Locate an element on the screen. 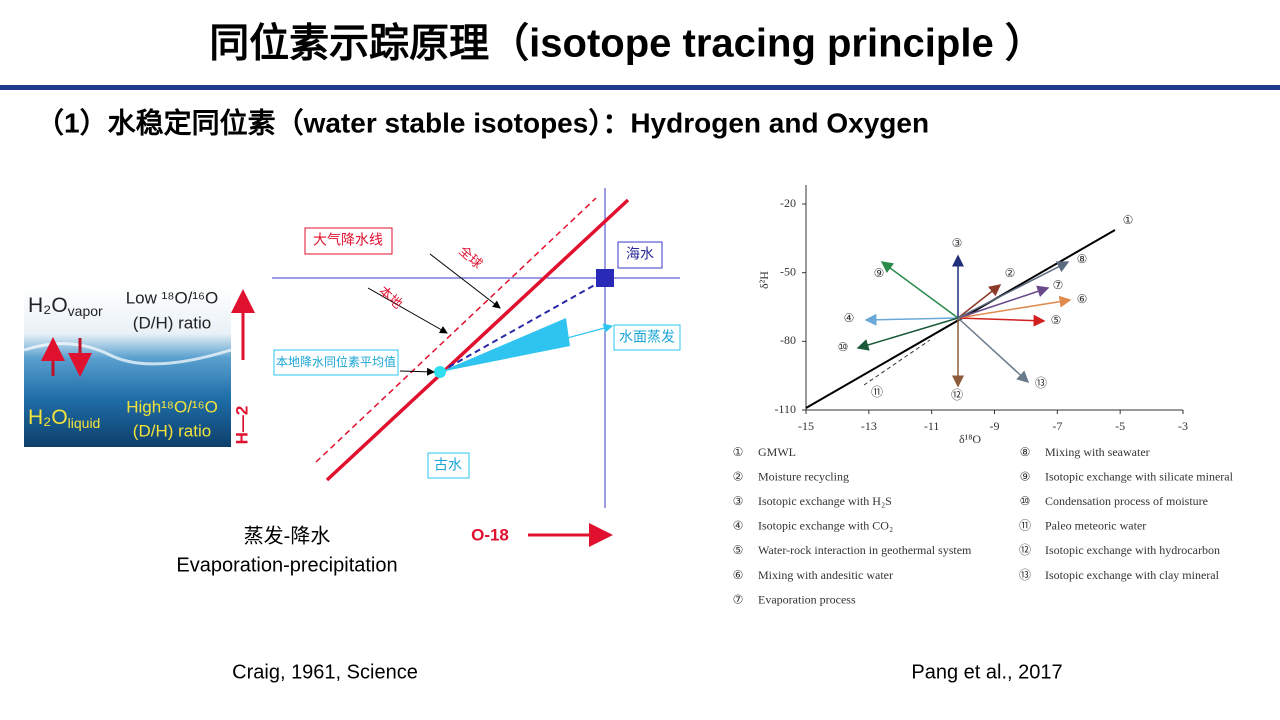  liquid-sub: liquid is located at coordinates (84, 423).